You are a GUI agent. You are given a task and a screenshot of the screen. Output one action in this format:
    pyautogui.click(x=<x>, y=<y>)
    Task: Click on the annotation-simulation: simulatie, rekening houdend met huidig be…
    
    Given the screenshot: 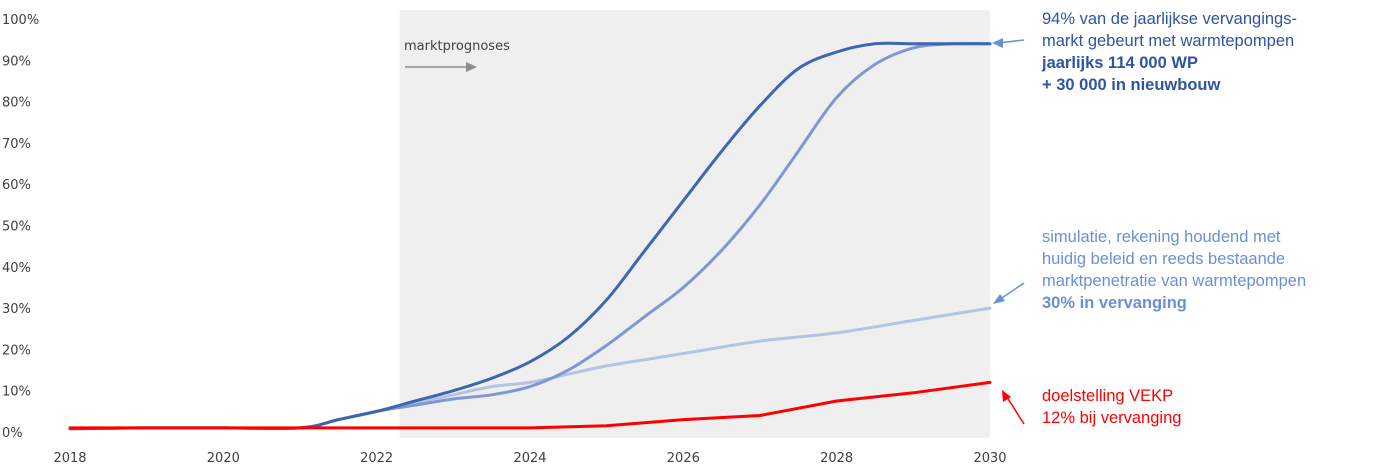 What is the action you would take?
    pyautogui.click(x=1174, y=270)
    